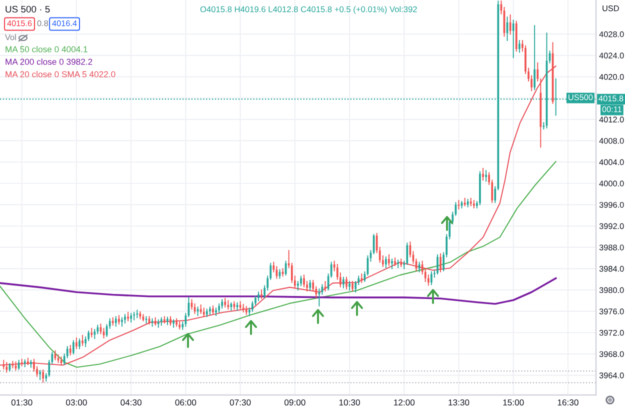  Describe the element at coordinates (49, 61) in the screenshot. I see `text: MA 200 close 0 3982.2` at that location.